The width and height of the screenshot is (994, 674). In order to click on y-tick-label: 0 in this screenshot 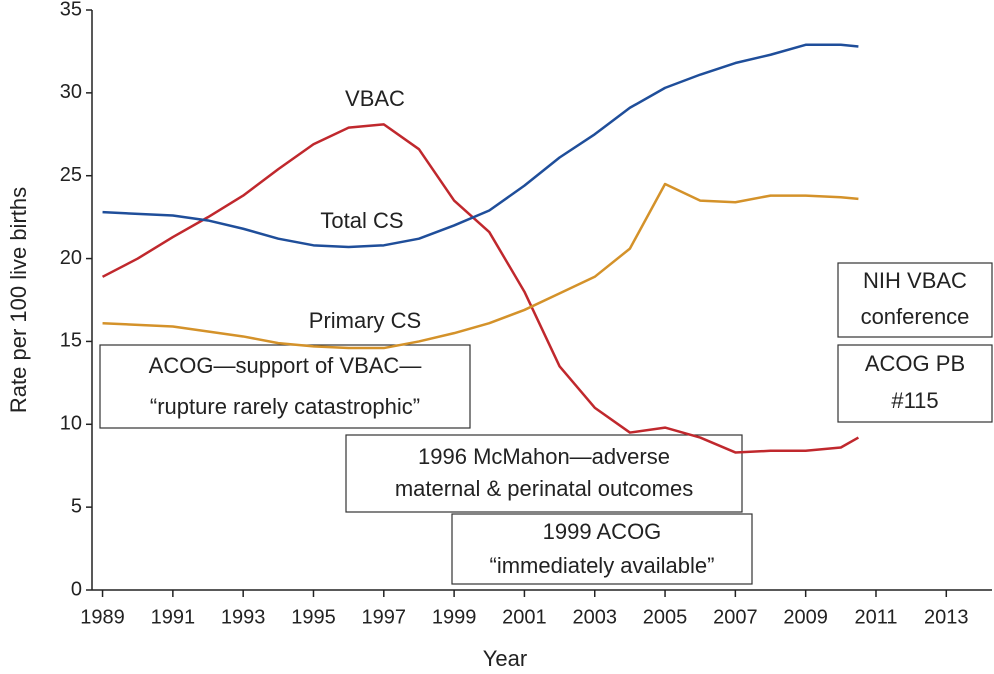, I will do `click(76, 589)`.